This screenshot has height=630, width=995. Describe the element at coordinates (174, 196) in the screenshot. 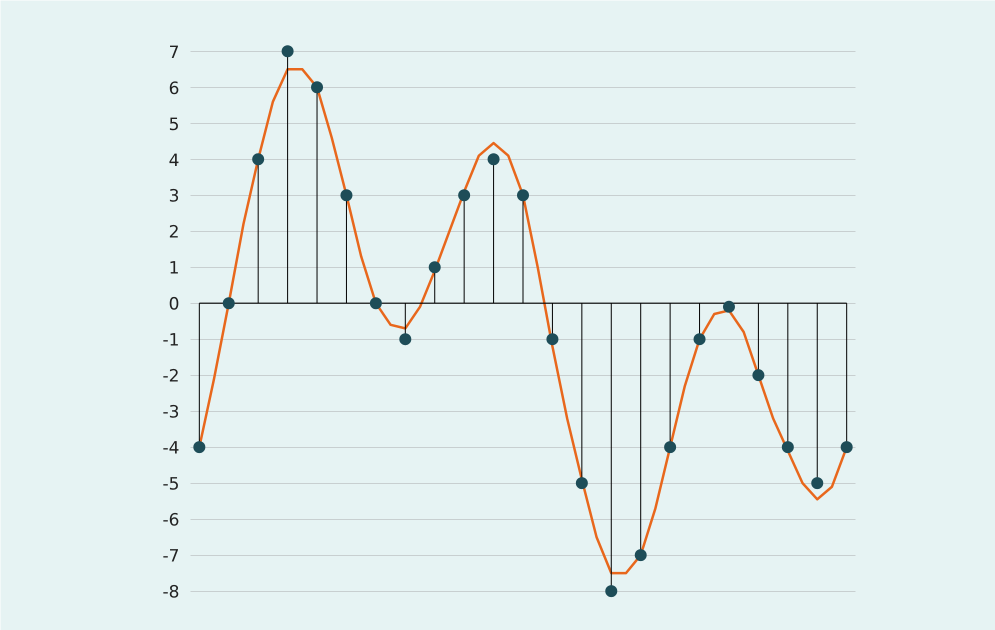

I see `y-tick-label: 3` at that location.